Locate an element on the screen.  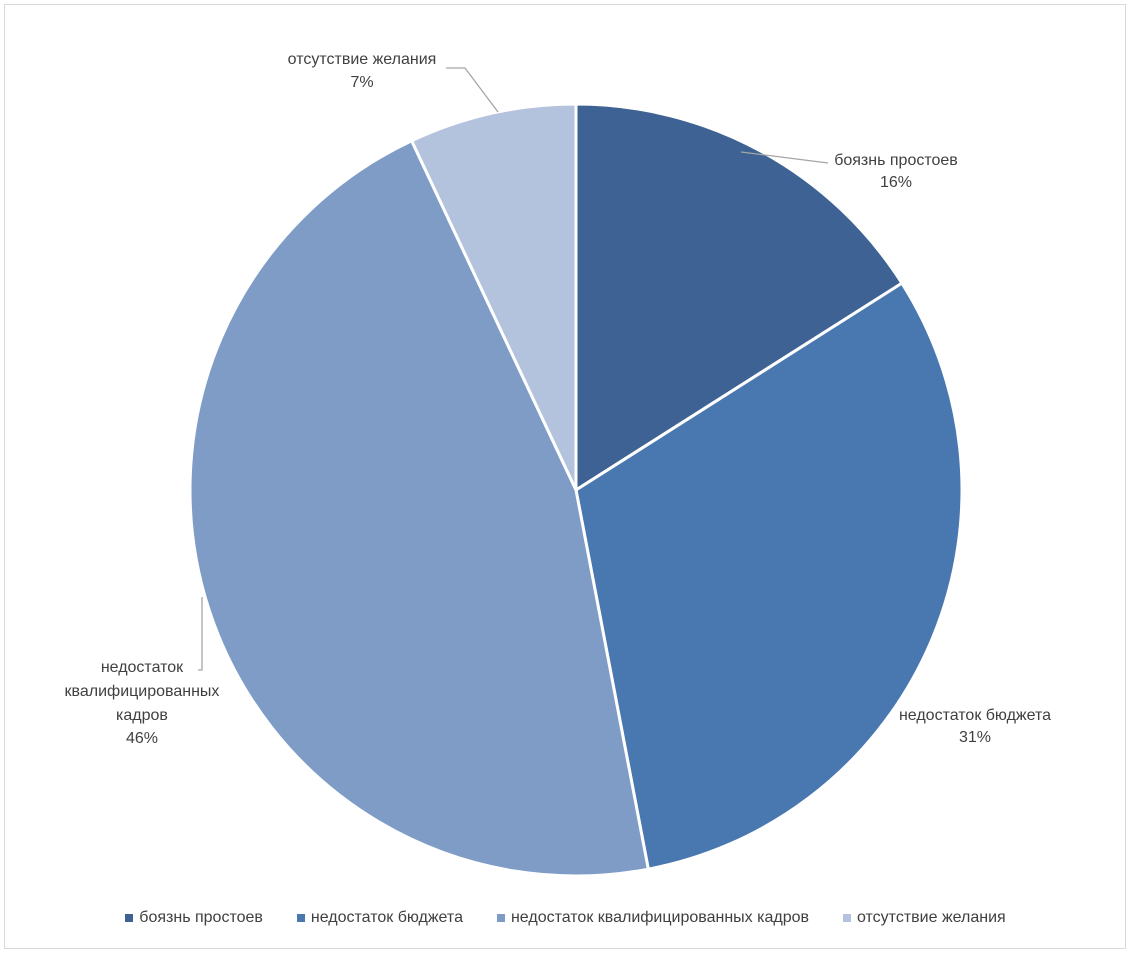
data-label-pct-1: 31% is located at coordinates (975, 737).